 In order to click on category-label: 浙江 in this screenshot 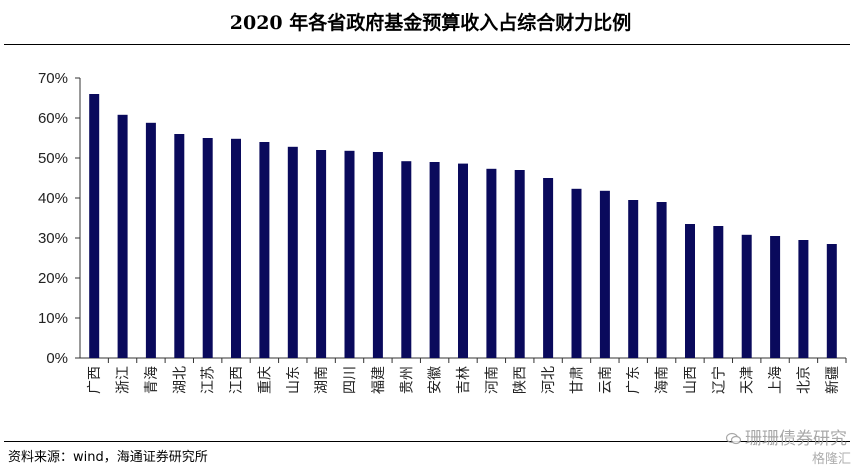, I will do `click(124, 380)`.